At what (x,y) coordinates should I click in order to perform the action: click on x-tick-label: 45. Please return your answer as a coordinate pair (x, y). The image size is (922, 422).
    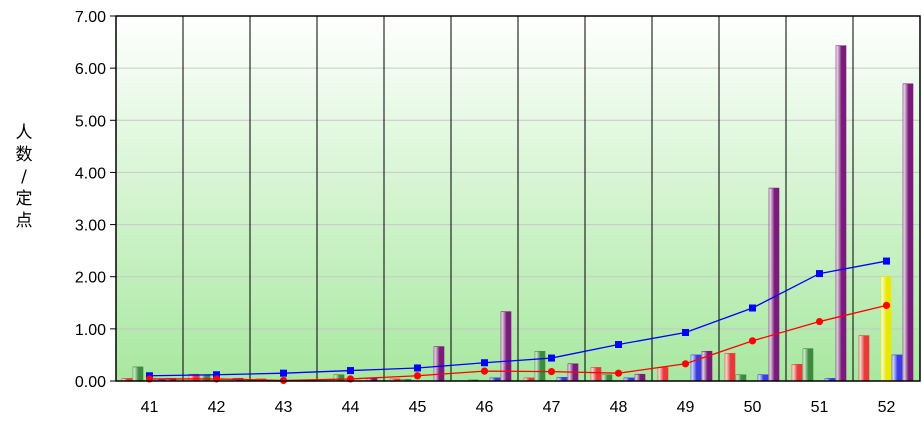
    Looking at the image, I should click on (418, 407).